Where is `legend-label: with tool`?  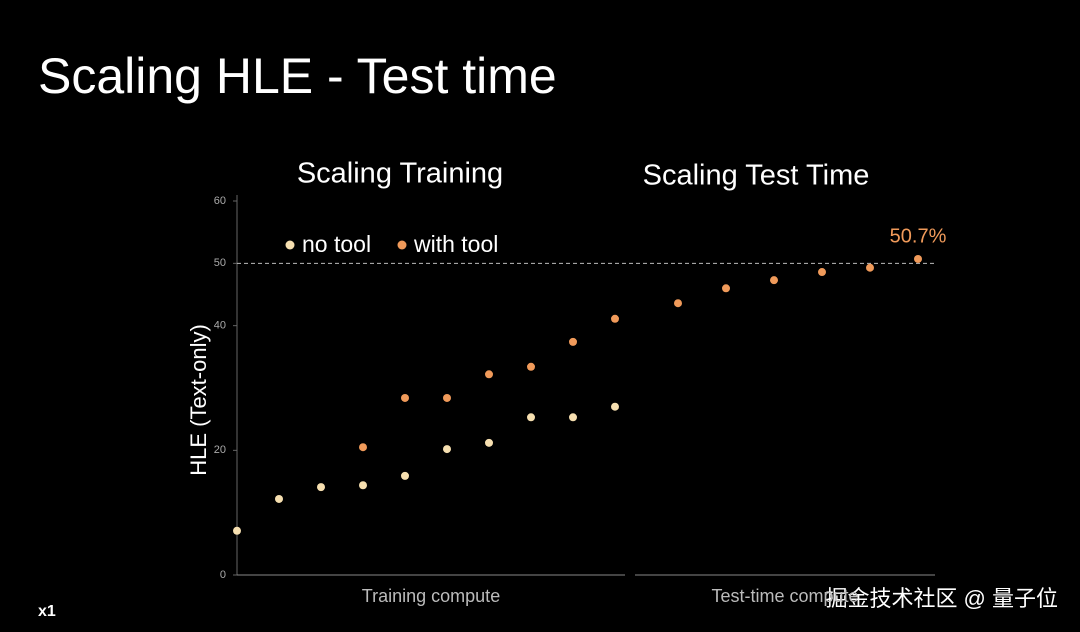 legend-label: with tool is located at coordinates (455, 244).